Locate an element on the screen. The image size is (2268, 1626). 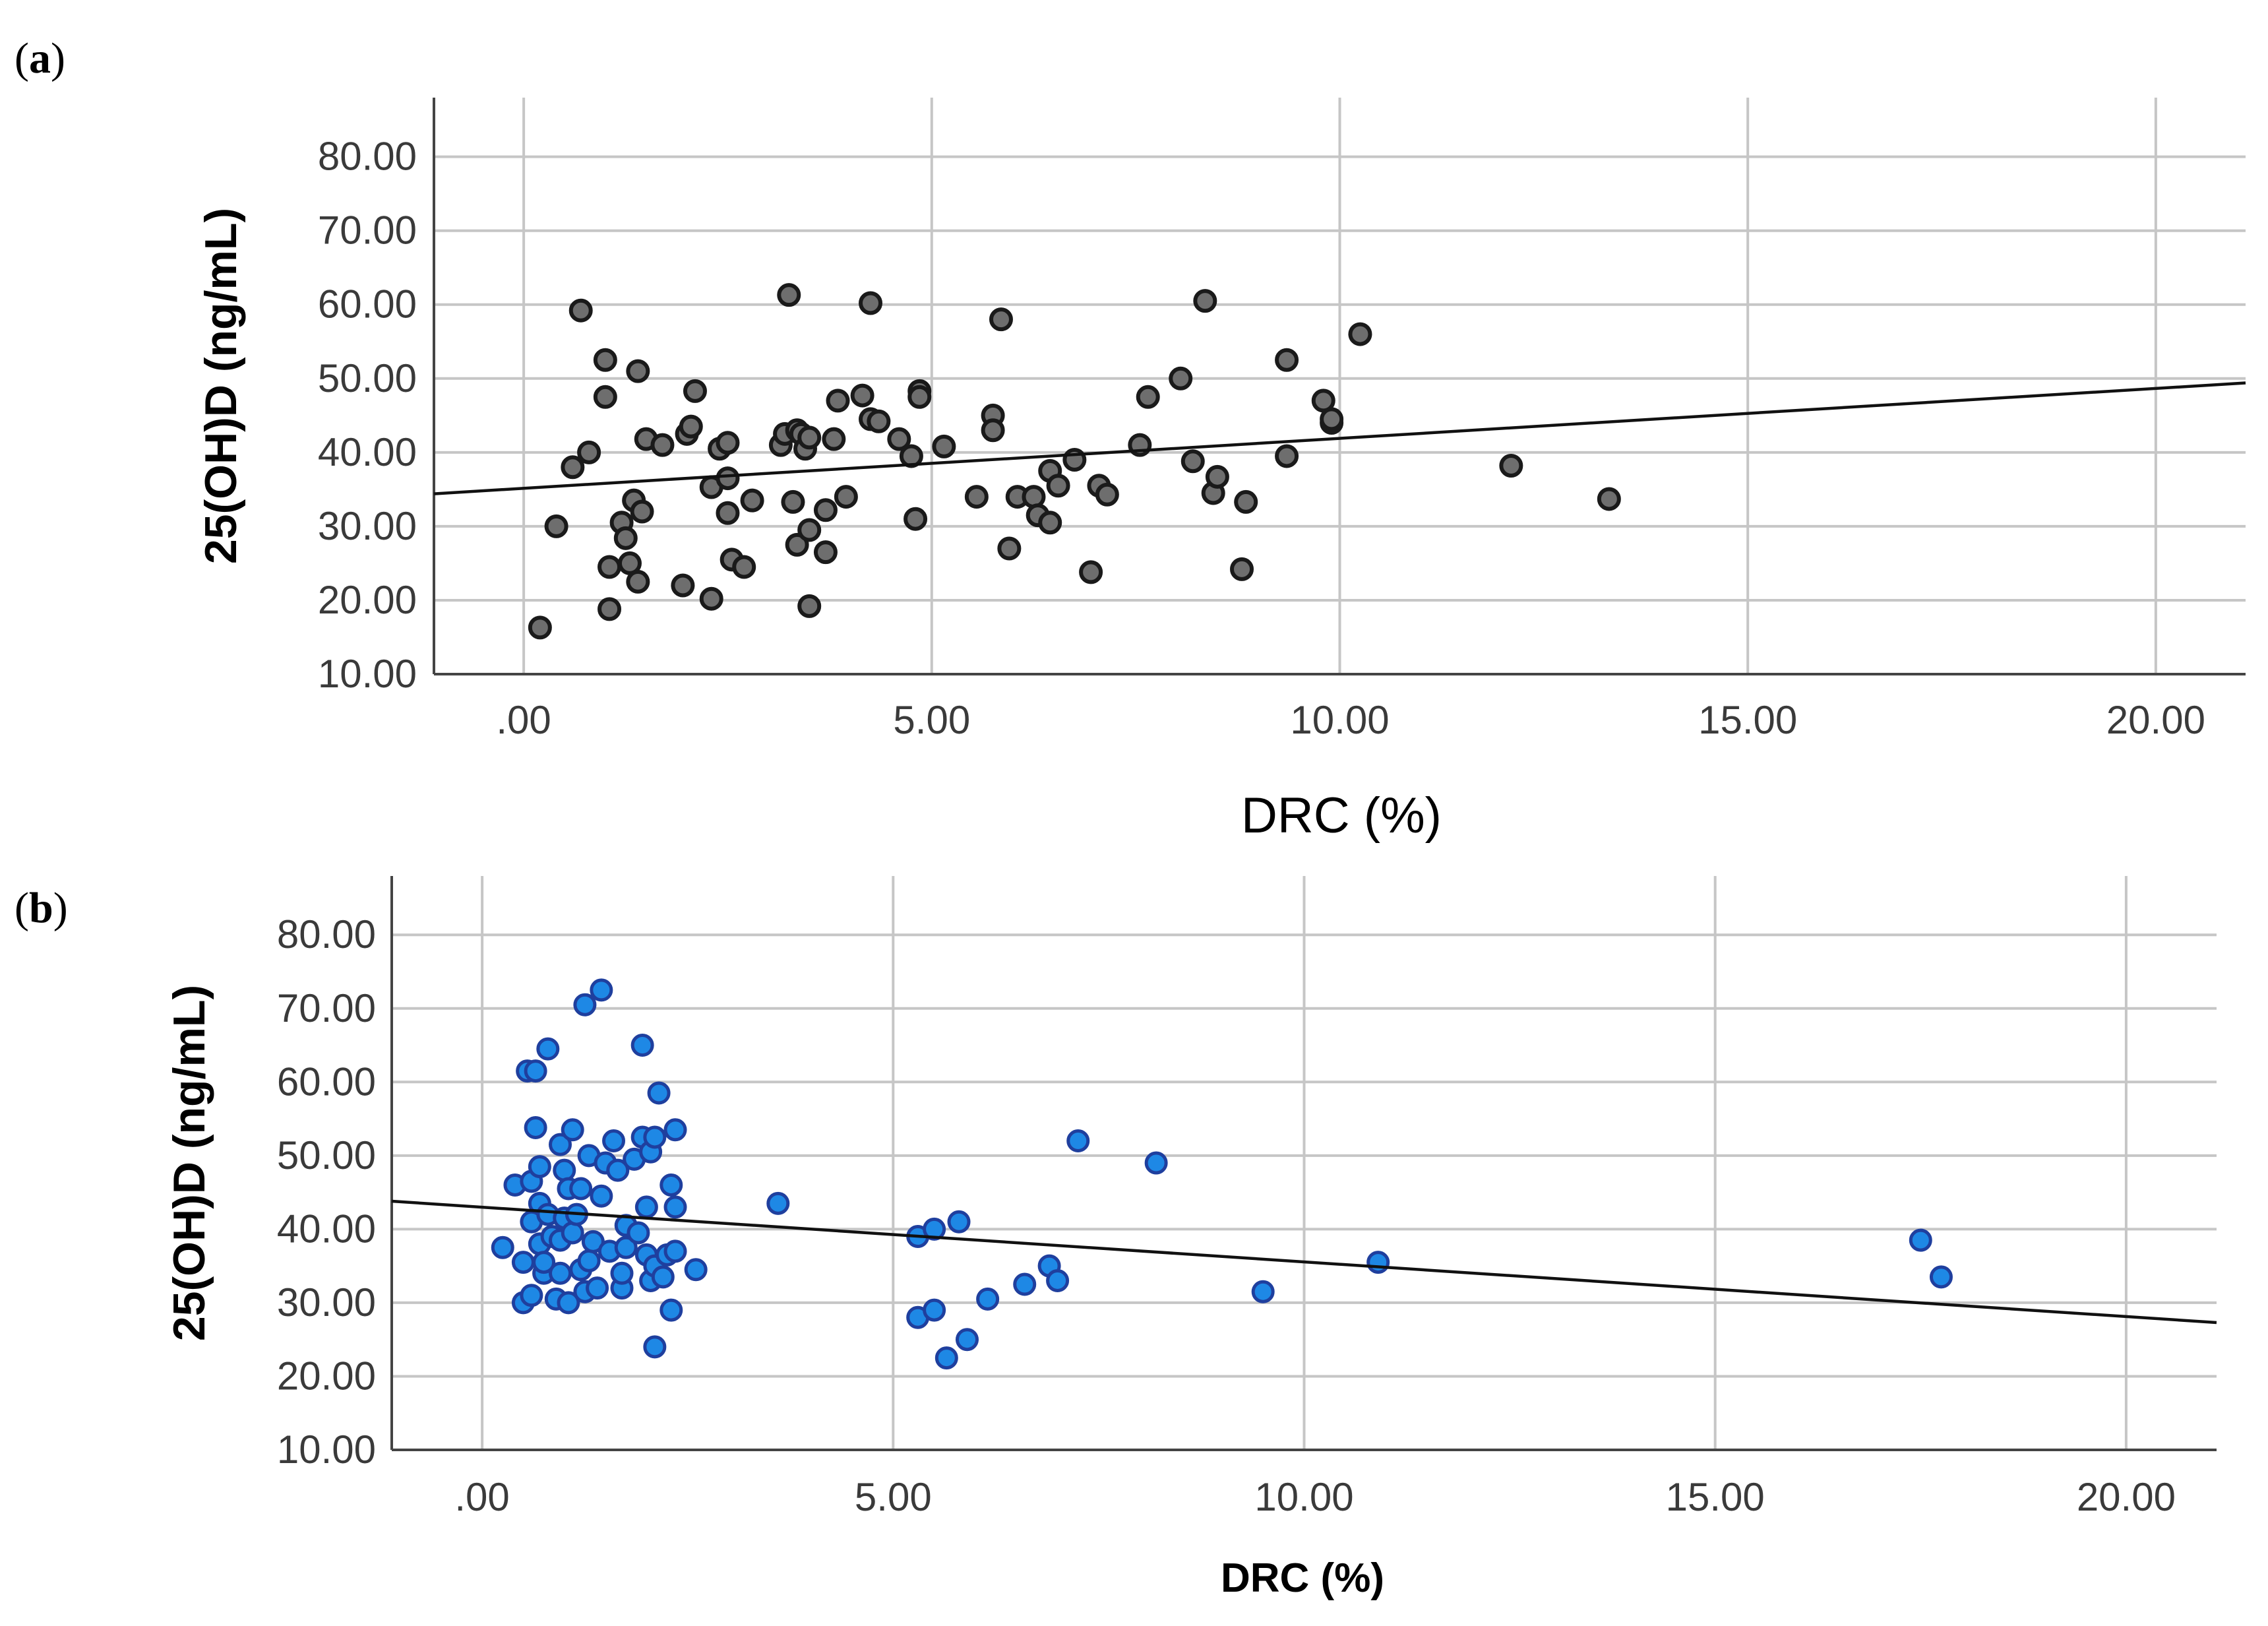
panel-a-x-axis-label: DRC (%) is located at coordinates (1341, 816).